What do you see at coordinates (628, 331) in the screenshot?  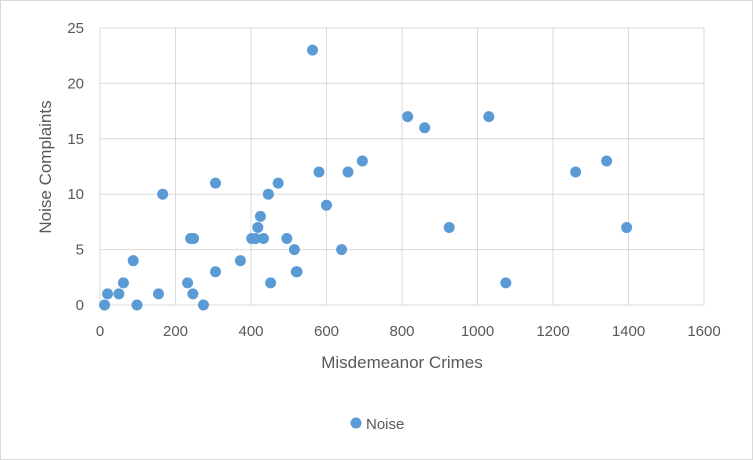 I see `x-tick-label: 1400` at bounding box center [628, 331].